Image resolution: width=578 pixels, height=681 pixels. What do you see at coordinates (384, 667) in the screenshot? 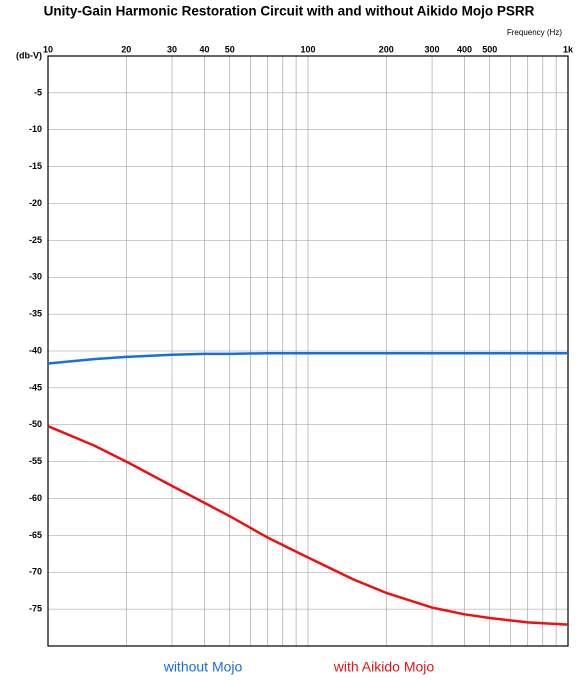
I see `legend-entry: with Aikido Mojo` at bounding box center [384, 667].